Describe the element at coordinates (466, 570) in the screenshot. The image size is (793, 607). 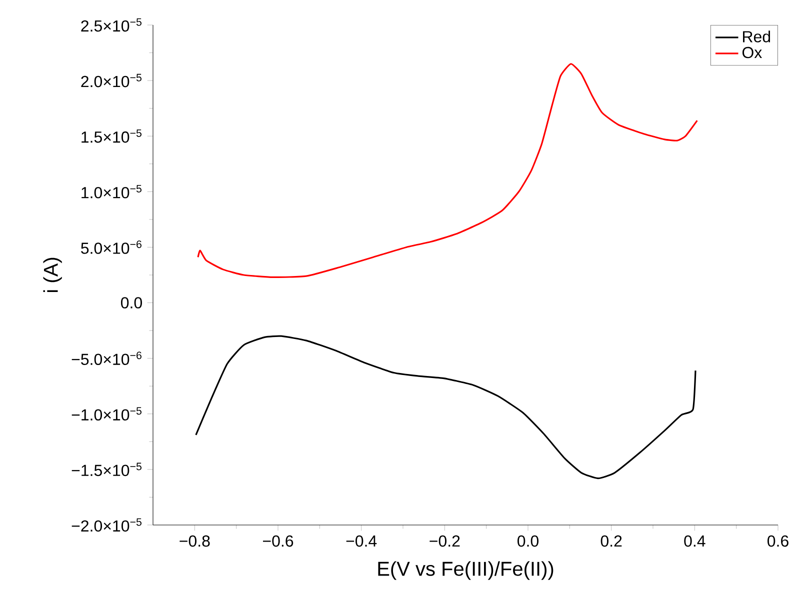
I see `x-axis-title: E(V vs Fe(III)/Fe(II))` at that location.